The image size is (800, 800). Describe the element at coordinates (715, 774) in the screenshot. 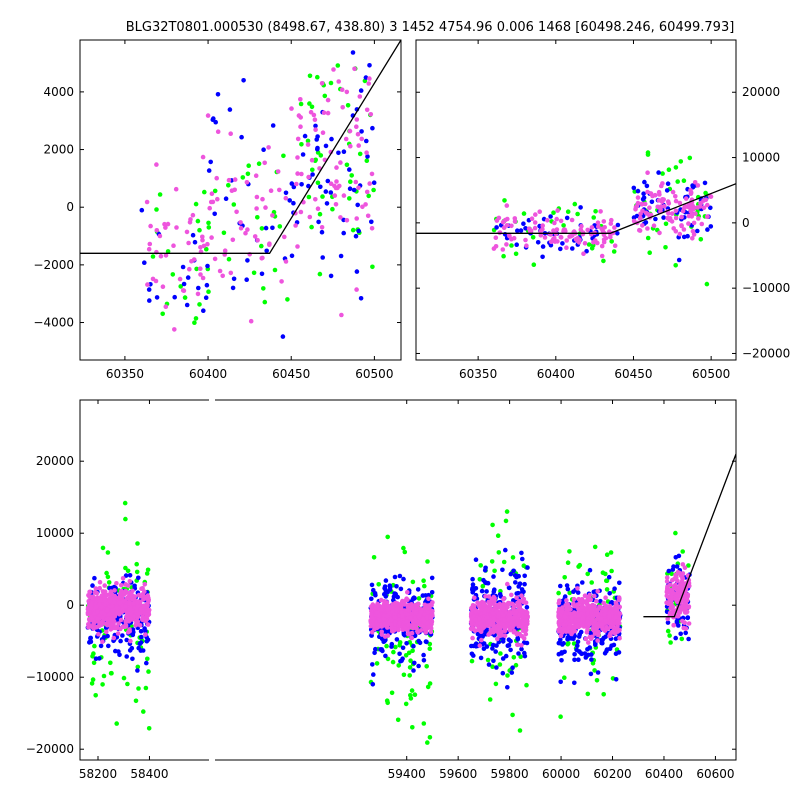

I see `x-tick-label: 60600` at that location.